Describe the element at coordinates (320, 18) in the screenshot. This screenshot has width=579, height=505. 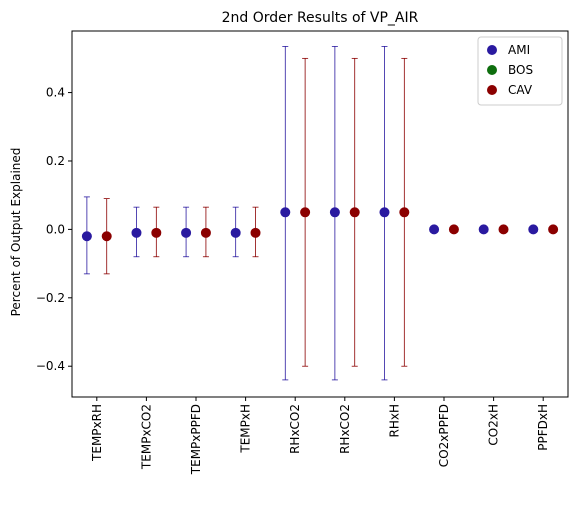
I see `chart-title: 2nd Order Results of VP_AIR` at that location.